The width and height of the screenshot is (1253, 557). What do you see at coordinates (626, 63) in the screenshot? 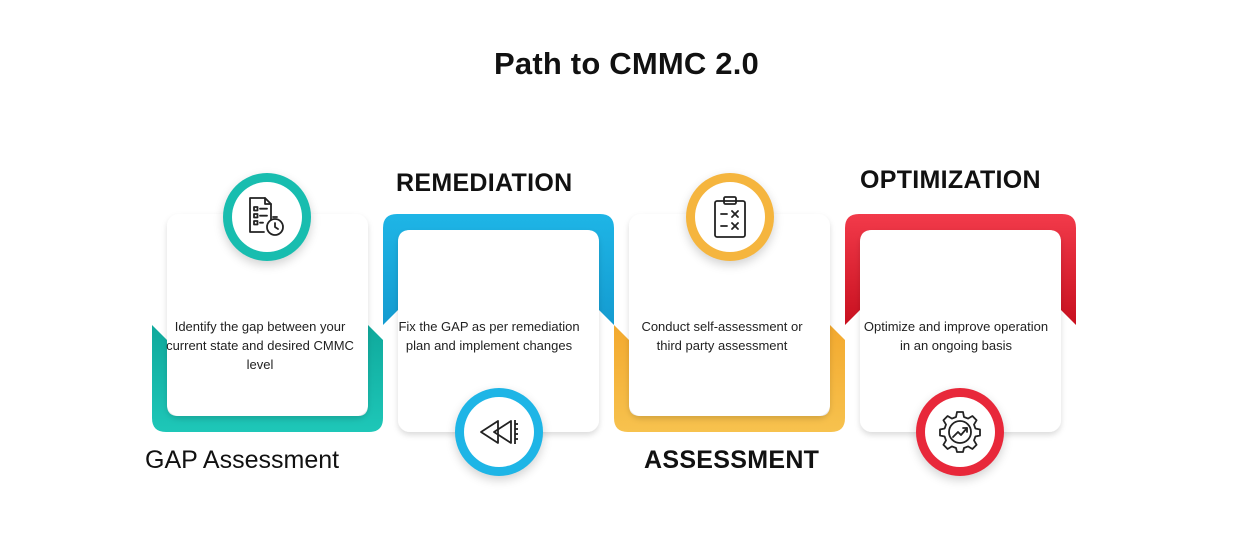
I see `diagram-title: Path to CMMC 2.0` at bounding box center [626, 63].